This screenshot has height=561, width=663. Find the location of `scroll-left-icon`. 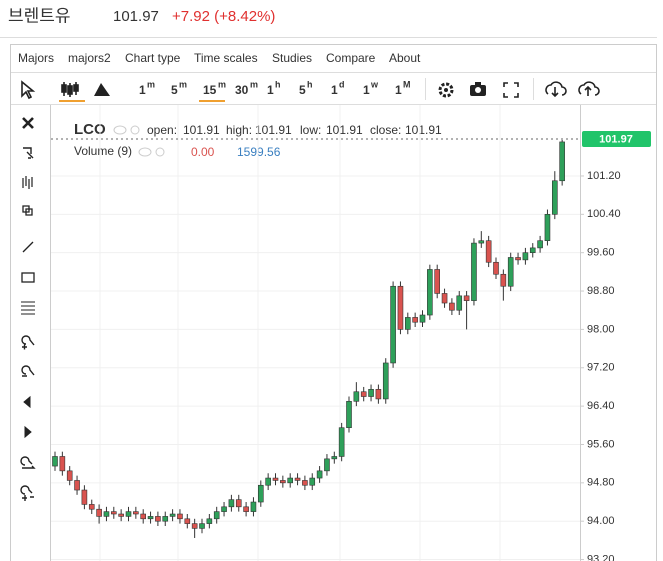

scroll-left-icon is located at coordinates (27, 402).